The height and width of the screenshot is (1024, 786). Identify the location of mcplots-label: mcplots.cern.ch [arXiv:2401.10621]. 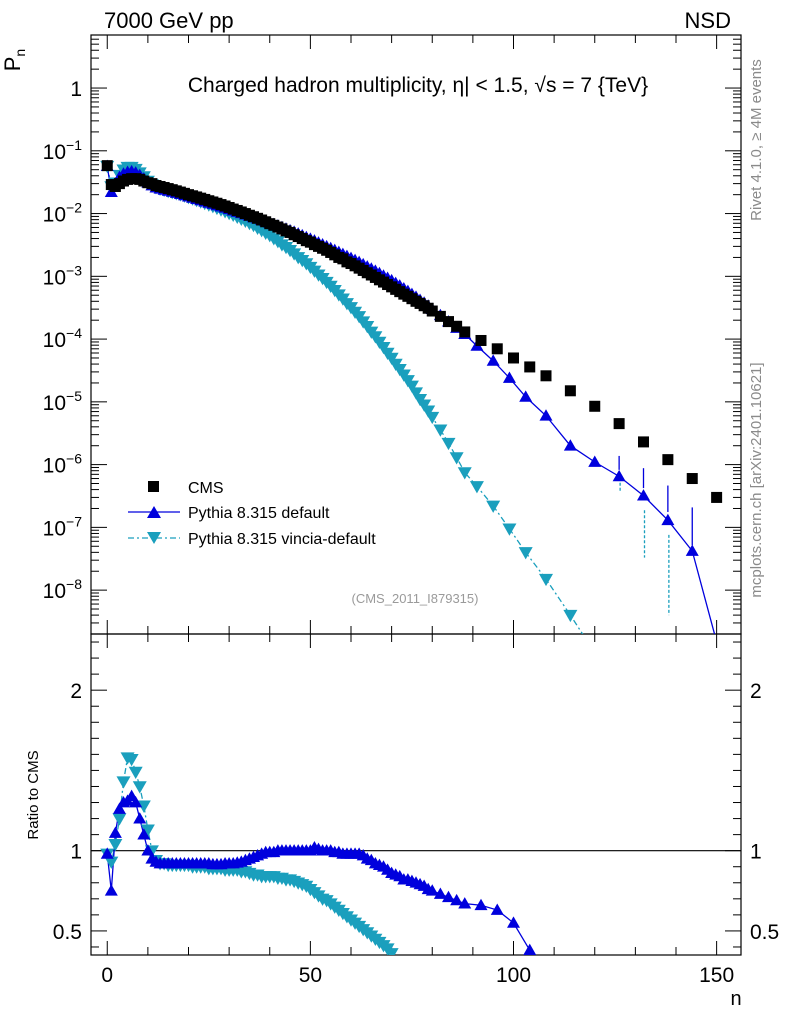
(756, 479).